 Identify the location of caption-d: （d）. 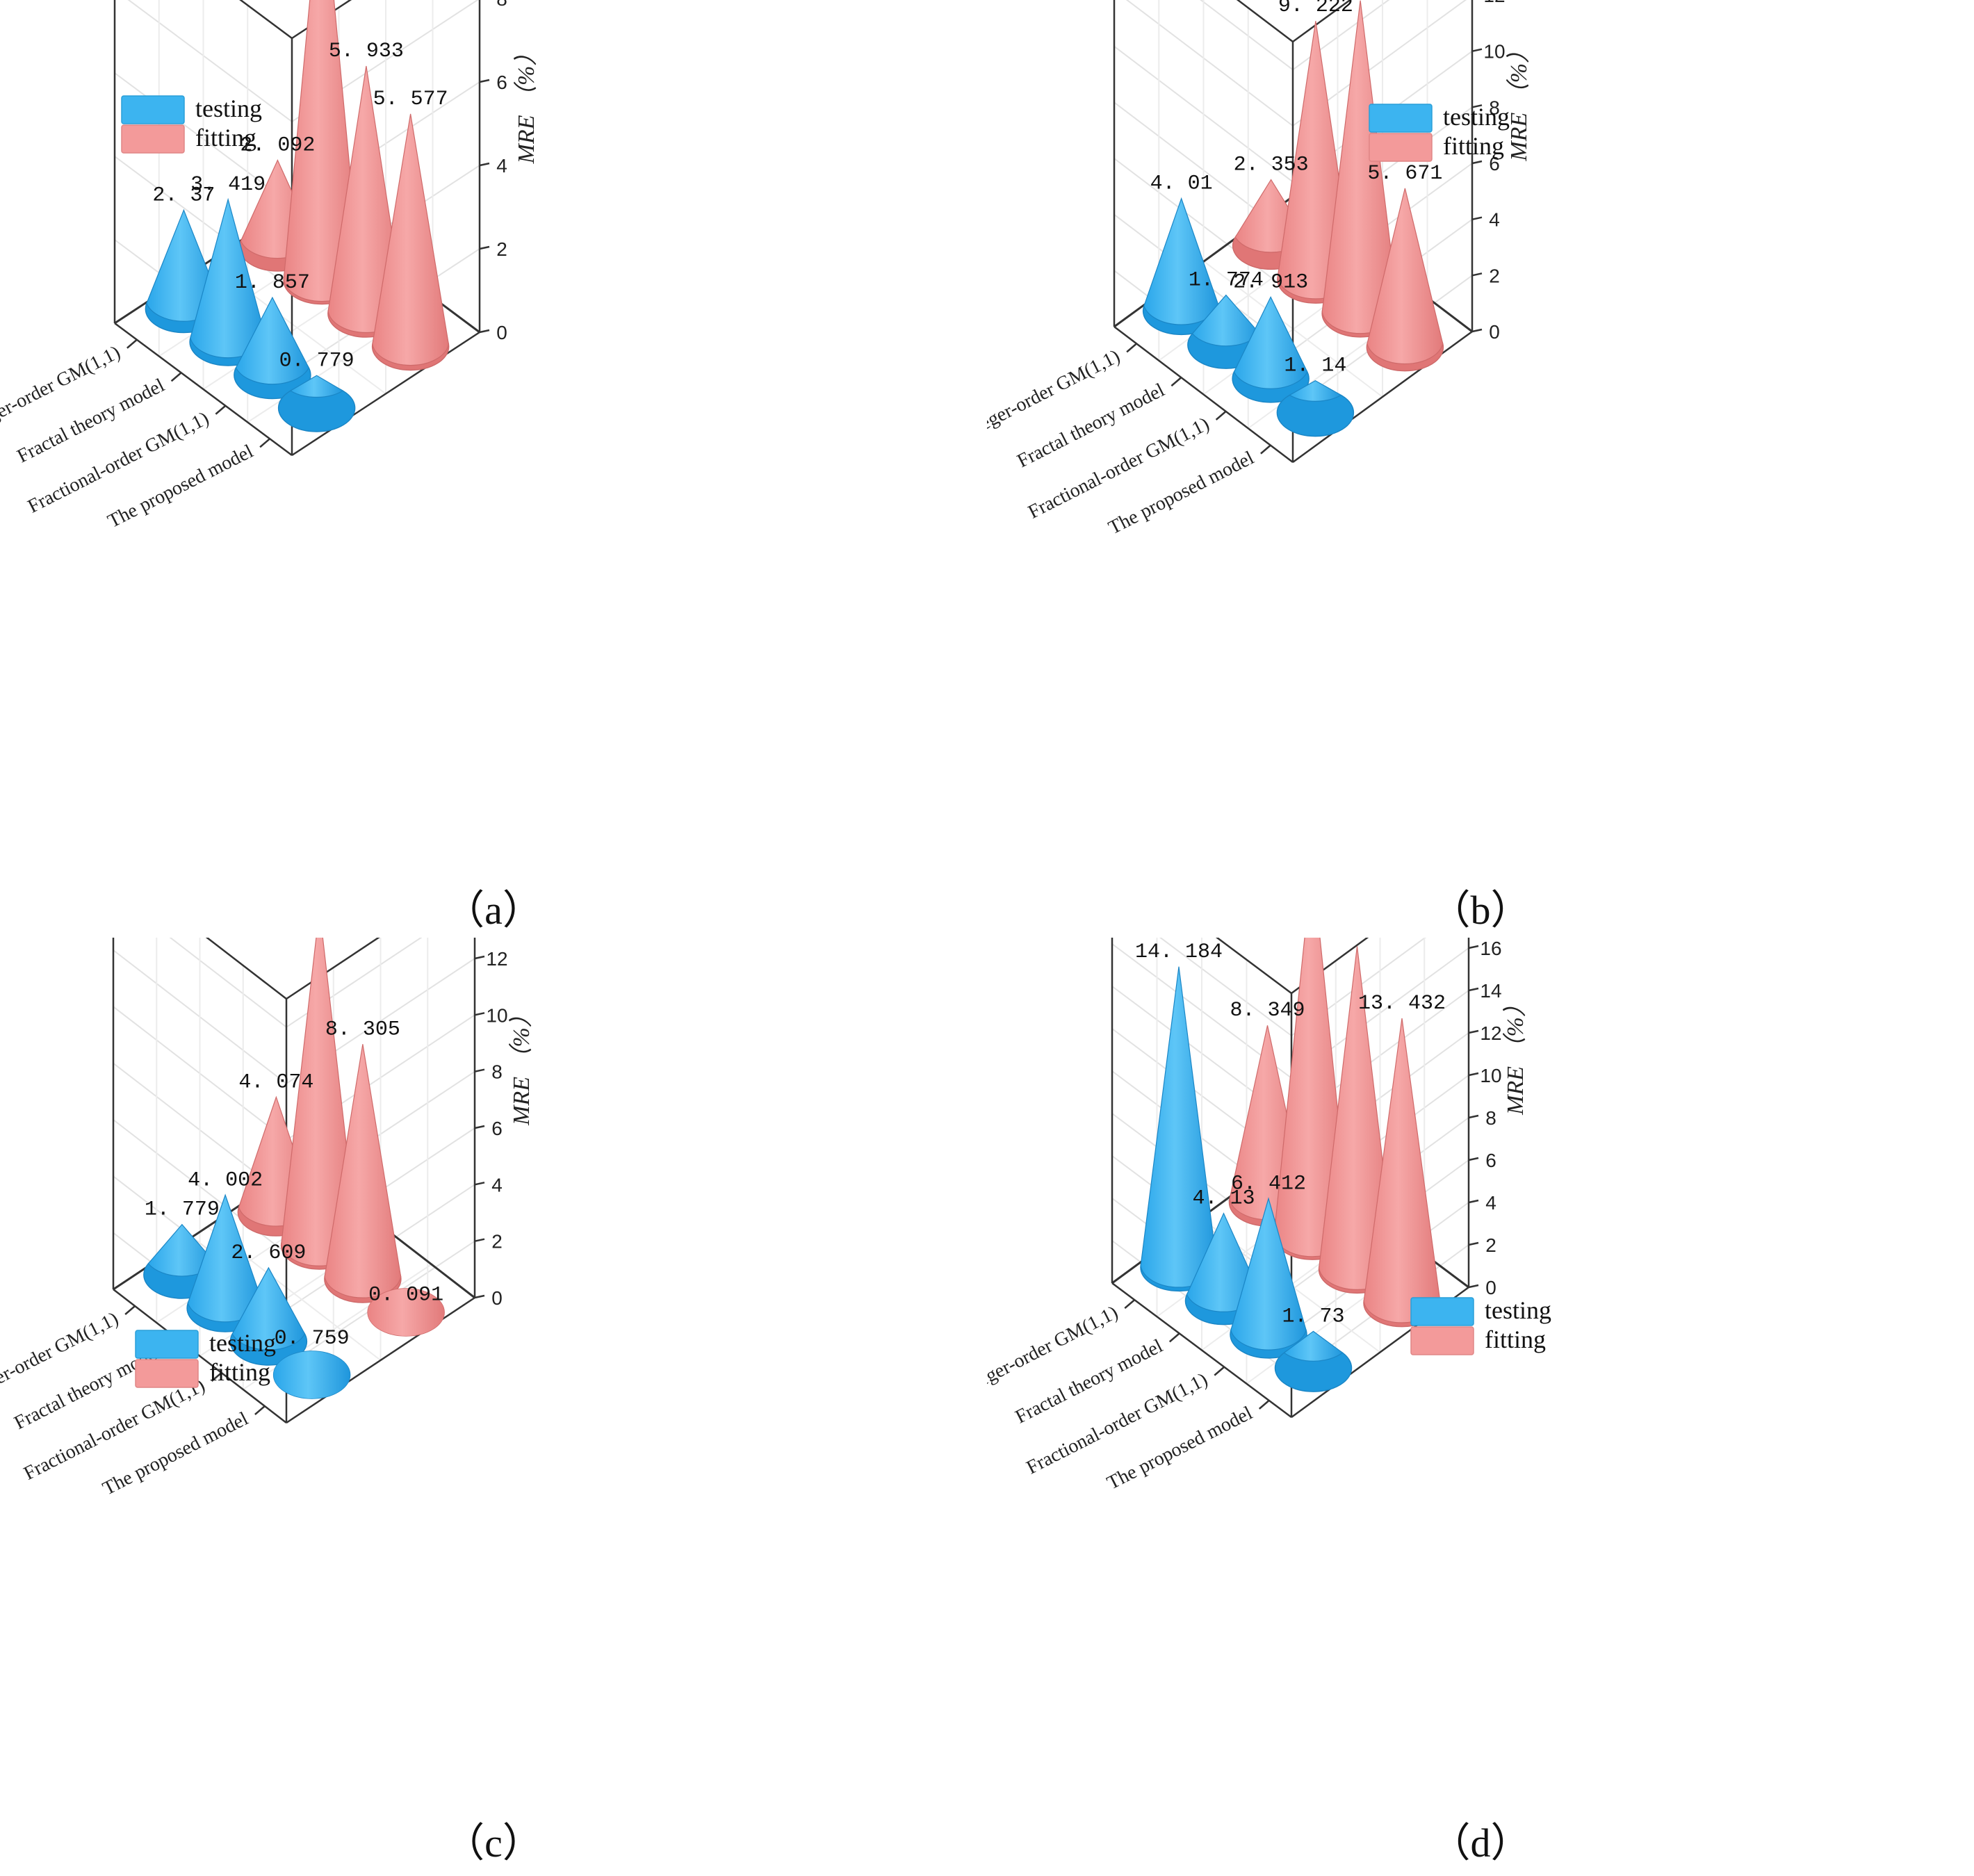
(1480, 1843).